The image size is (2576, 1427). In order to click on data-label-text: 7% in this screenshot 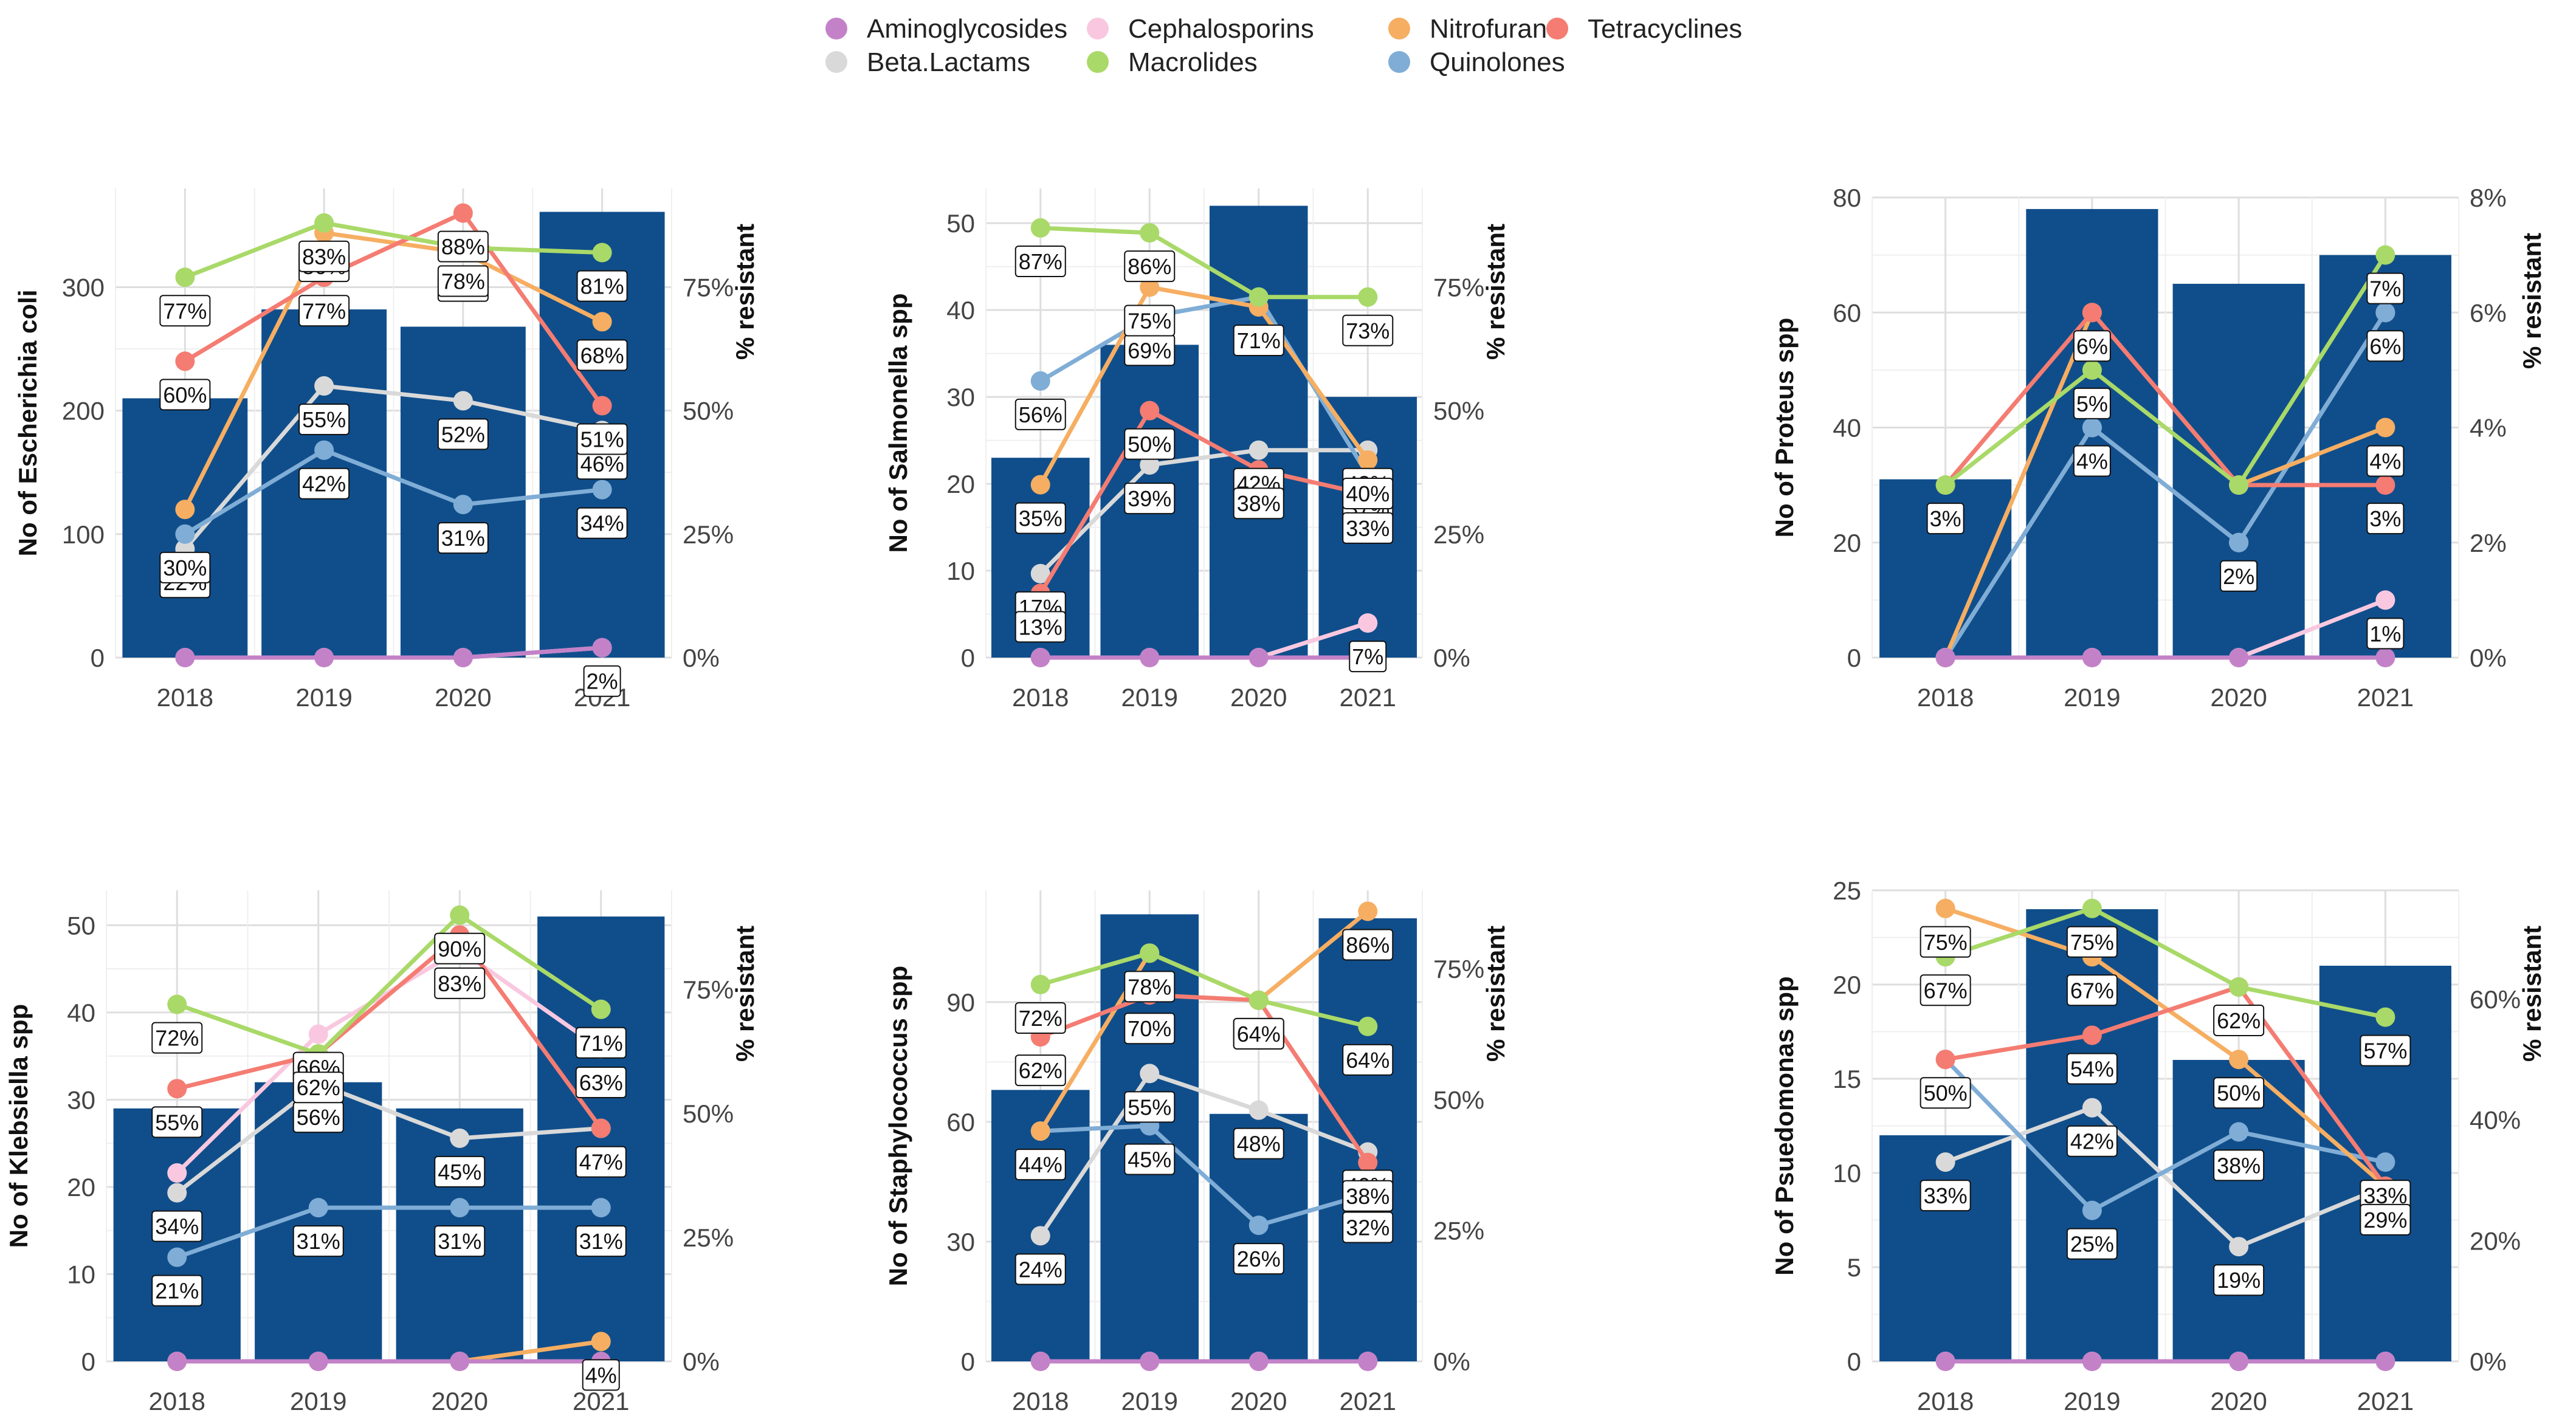, I will do `click(1368, 656)`.